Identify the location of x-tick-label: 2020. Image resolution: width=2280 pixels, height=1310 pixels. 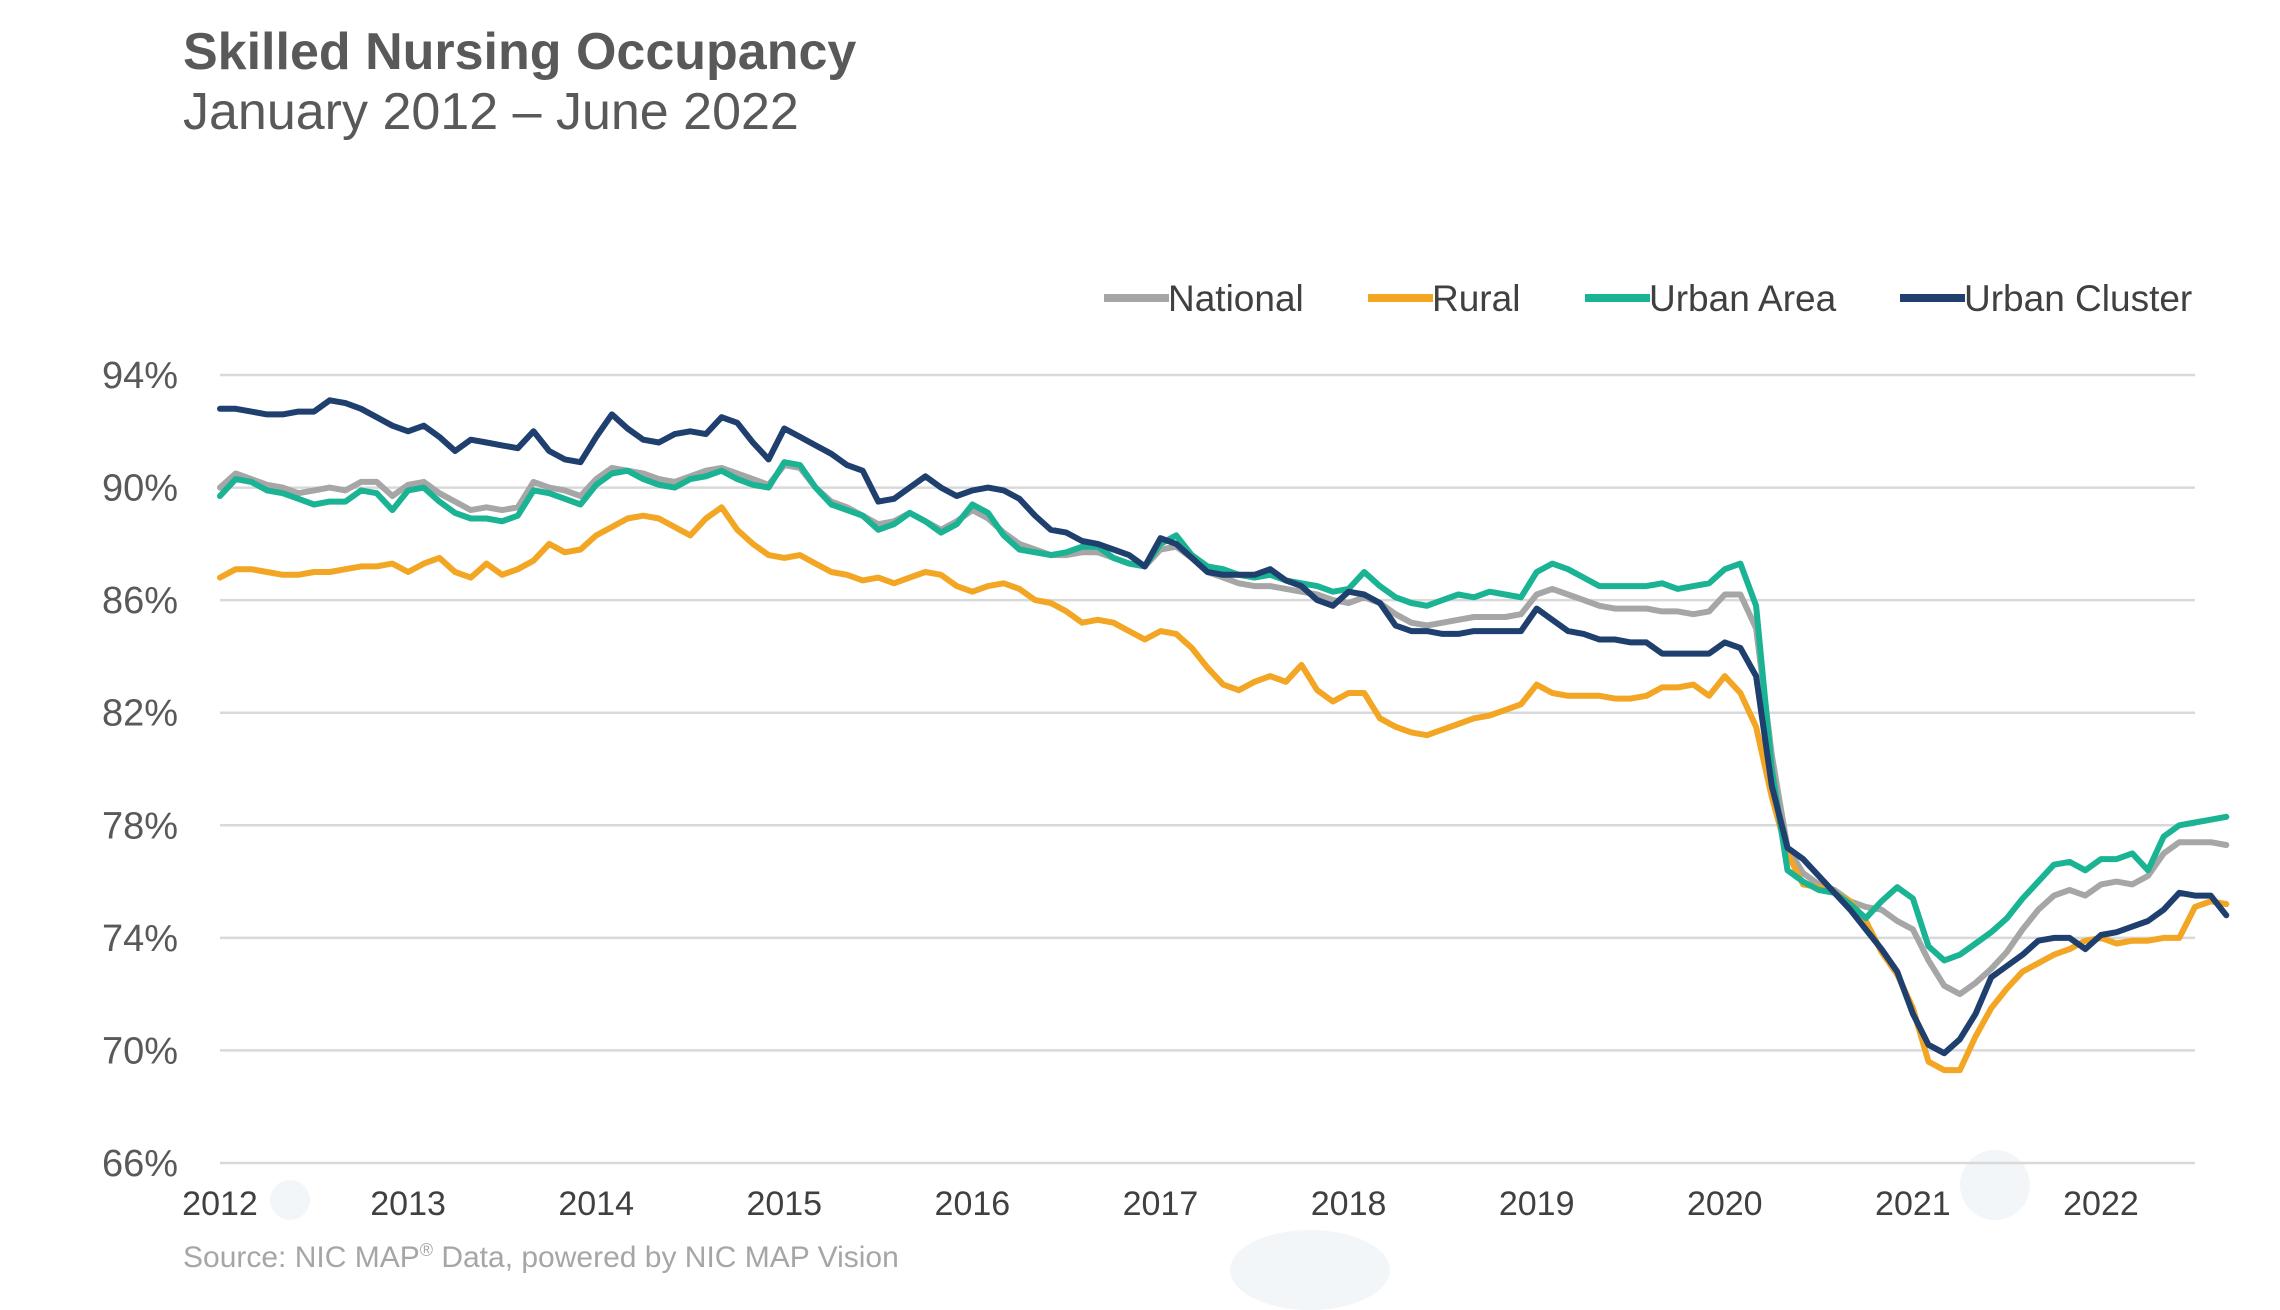
(1725, 1204).